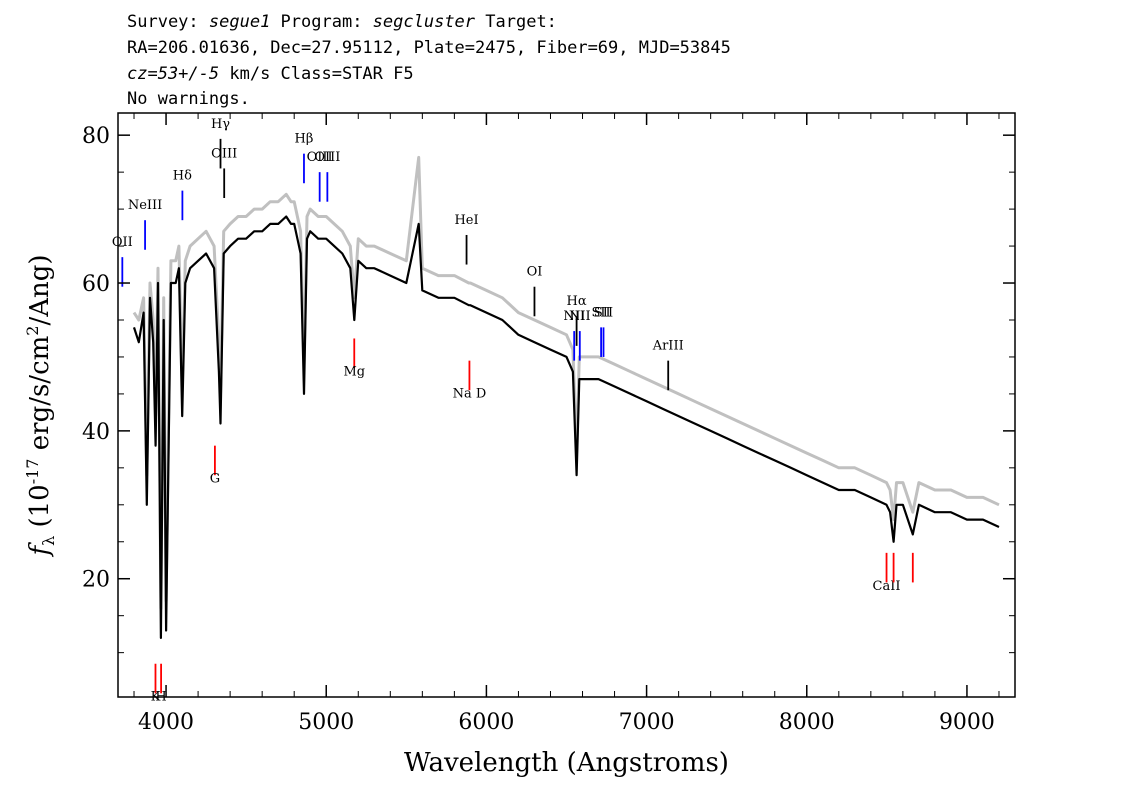 The height and width of the screenshot is (810, 1134). Describe the element at coordinates (304, 139) in the screenshot. I see `emission-line-label: Hβ` at that location.